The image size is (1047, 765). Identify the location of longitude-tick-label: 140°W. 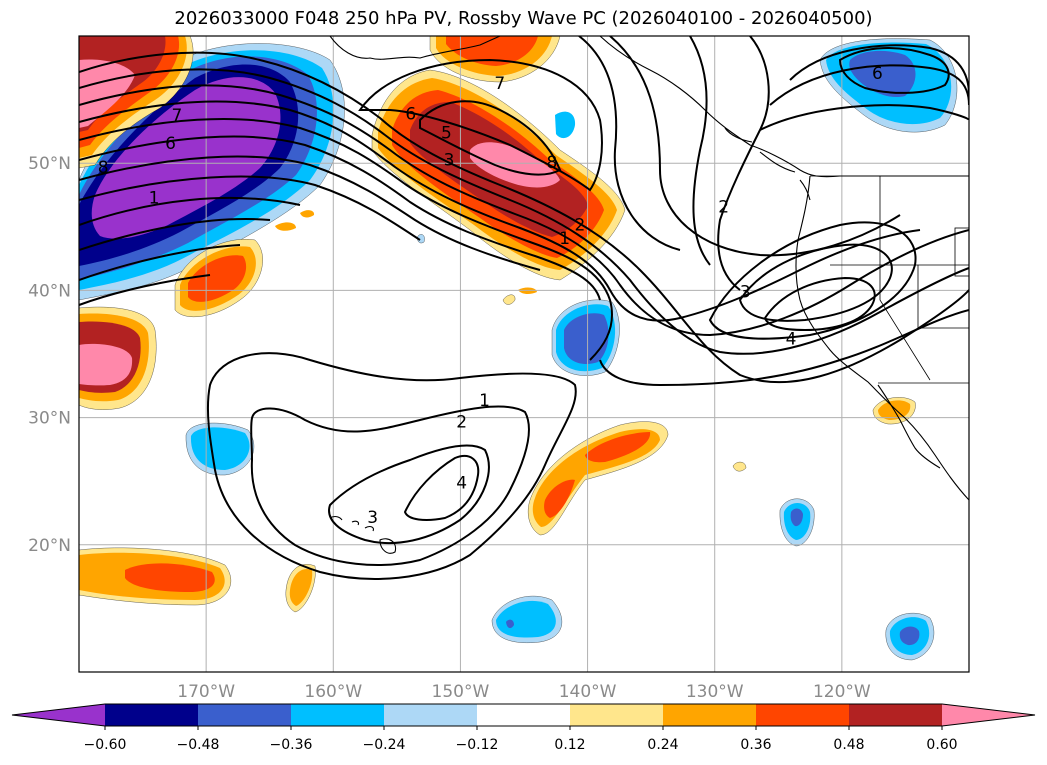
(588, 692).